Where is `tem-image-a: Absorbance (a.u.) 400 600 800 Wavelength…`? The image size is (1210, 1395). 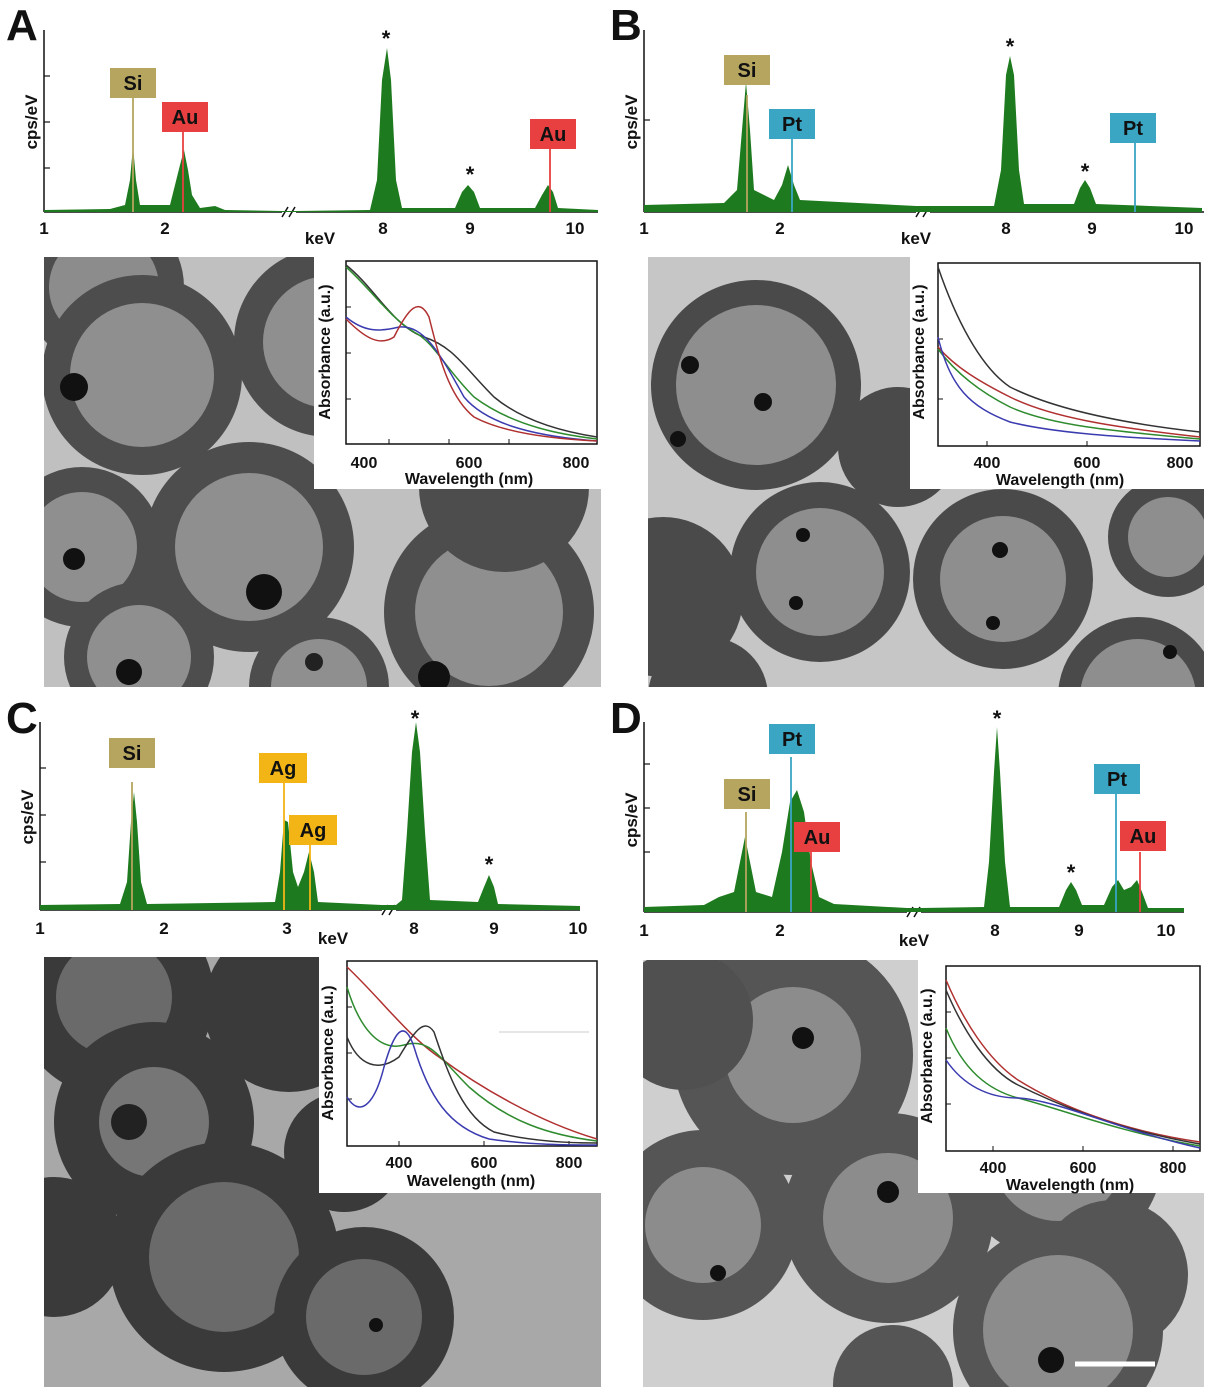
tem-image-a: Absorbance (a.u.) 400 600 800 Wavelength… is located at coordinates (322, 472).